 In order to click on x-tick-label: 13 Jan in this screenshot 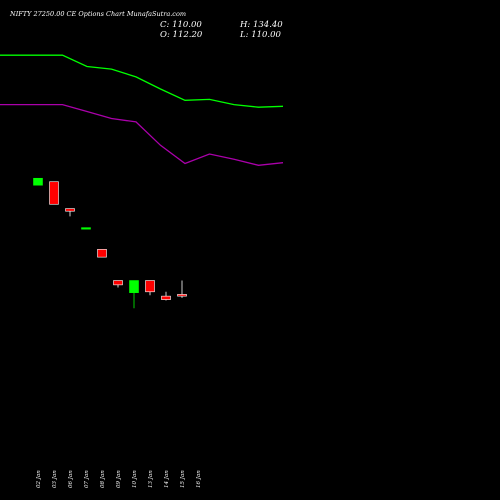, I will do `click(151, 479)`.